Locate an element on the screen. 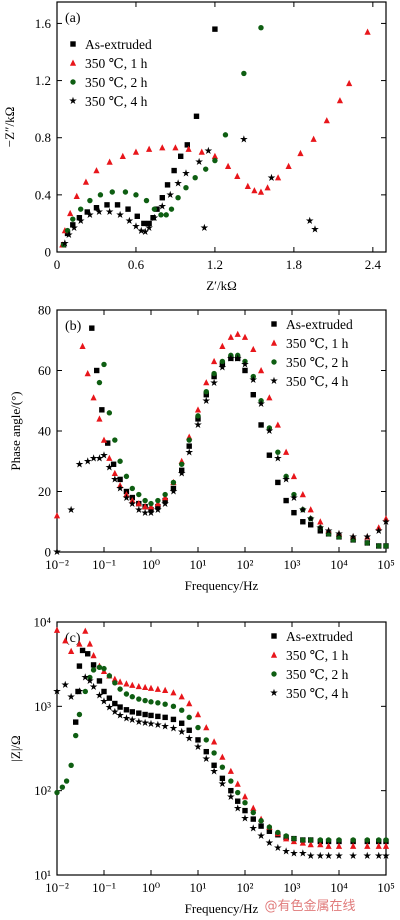 The height and width of the screenshot is (920, 400). y-tick-label: 10³ is located at coordinates (42, 706).